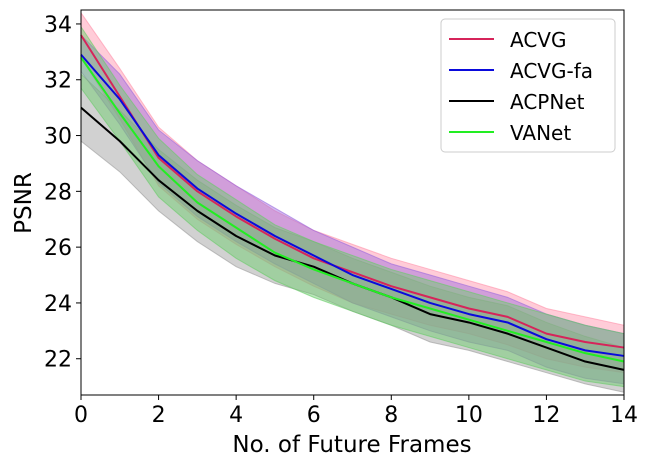  Describe the element at coordinates (624, 415) in the screenshot. I see `x-tick-label: 14` at that location.